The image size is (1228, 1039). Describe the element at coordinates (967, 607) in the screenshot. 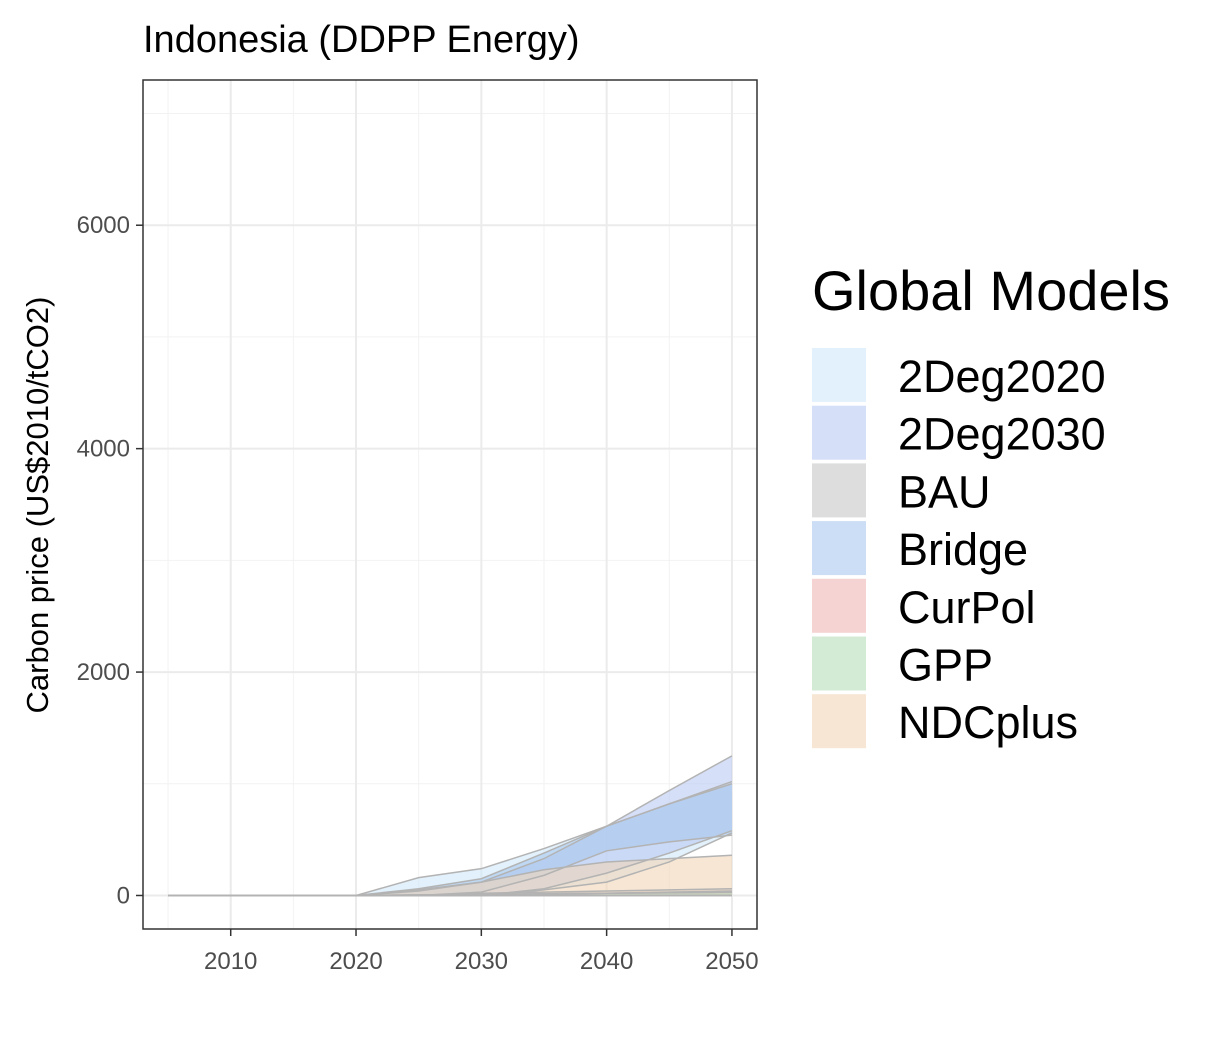

I see `legend-label: CurPol` at that location.